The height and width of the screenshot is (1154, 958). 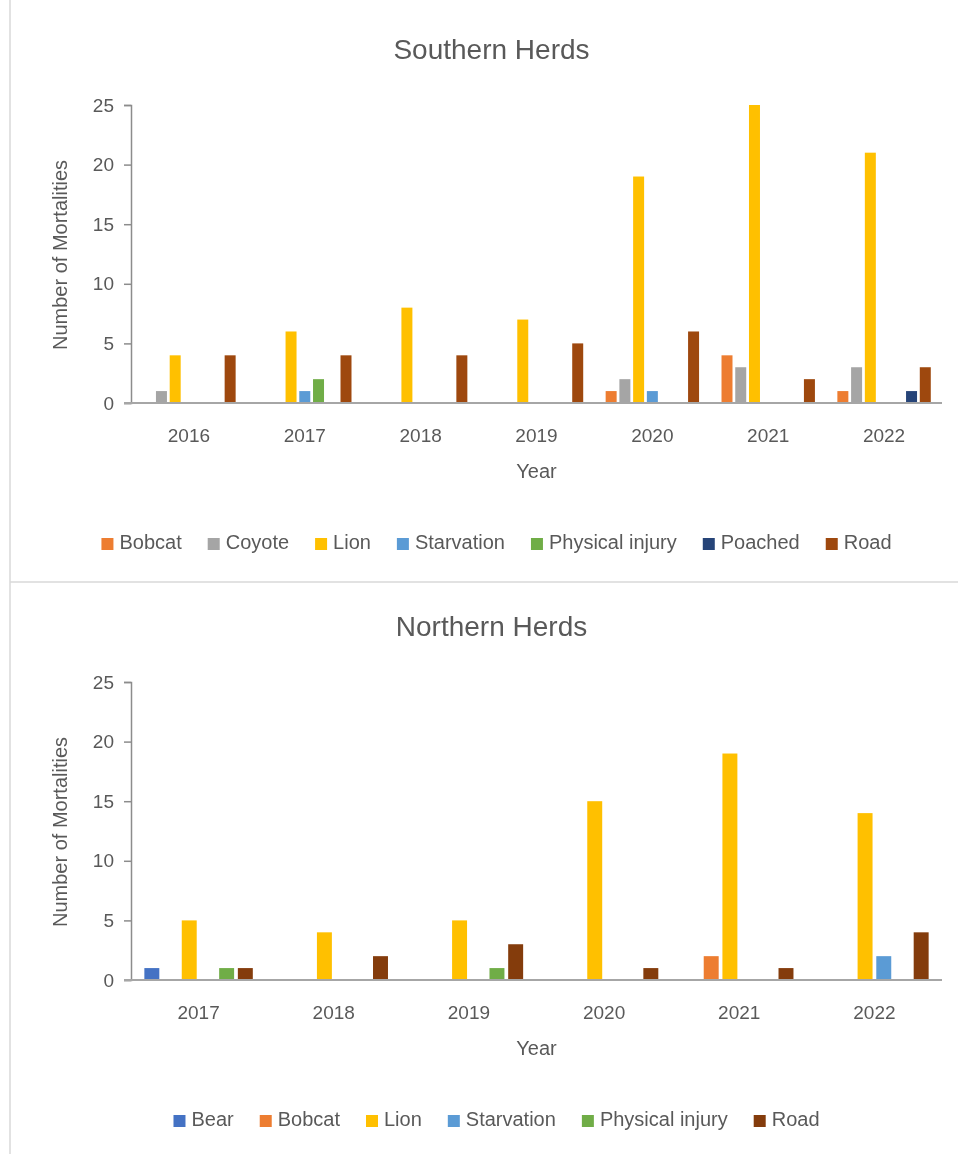 I want to click on chart-title: Northern Herds, so click(x=491, y=627).